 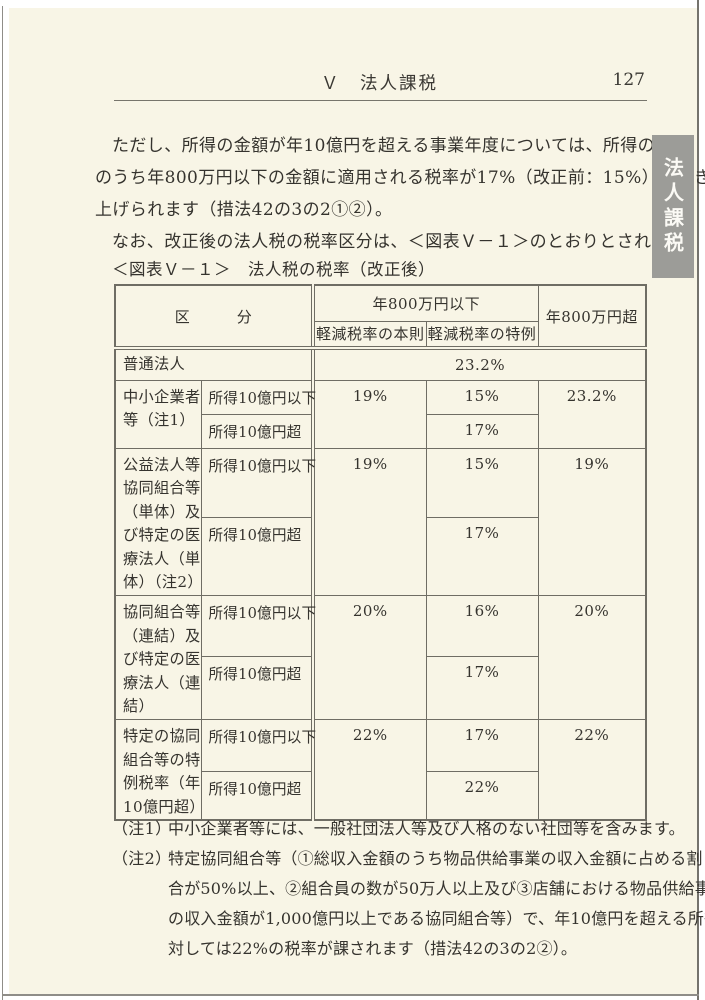 What do you see at coordinates (592, 770) in the screenshot?
I see `rate-tokutei-over8m: 22%` at bounding box center [592, 770].